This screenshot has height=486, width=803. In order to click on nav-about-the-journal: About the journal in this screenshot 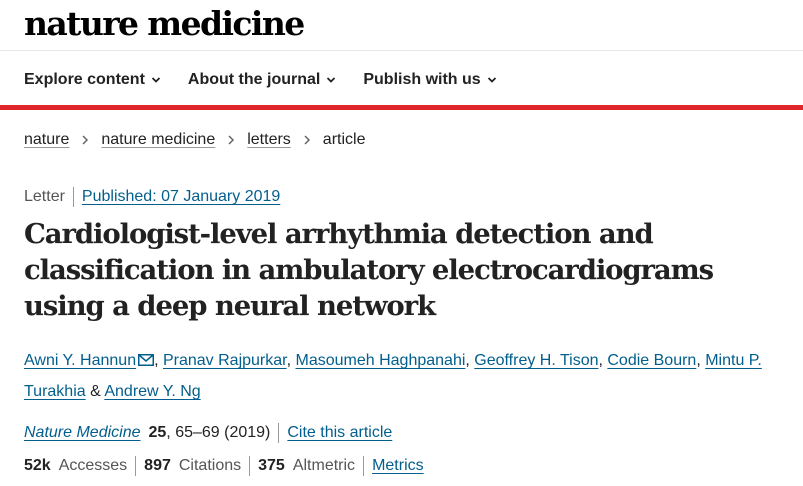, I will do `click(262, 80)`.